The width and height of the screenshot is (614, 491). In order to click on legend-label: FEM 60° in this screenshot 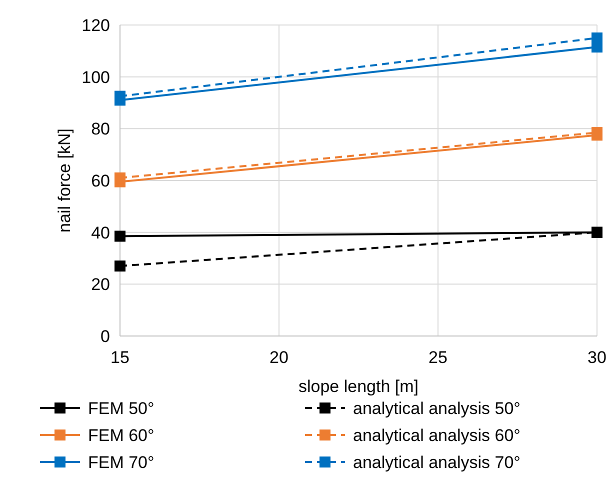, I will do `click(121, 435)`.